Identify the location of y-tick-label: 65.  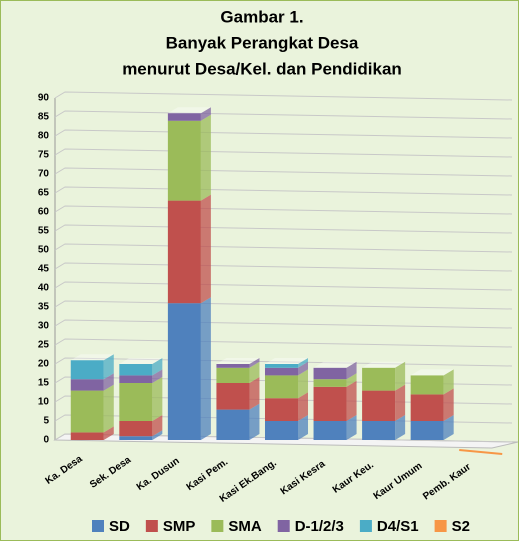
(44, 193).